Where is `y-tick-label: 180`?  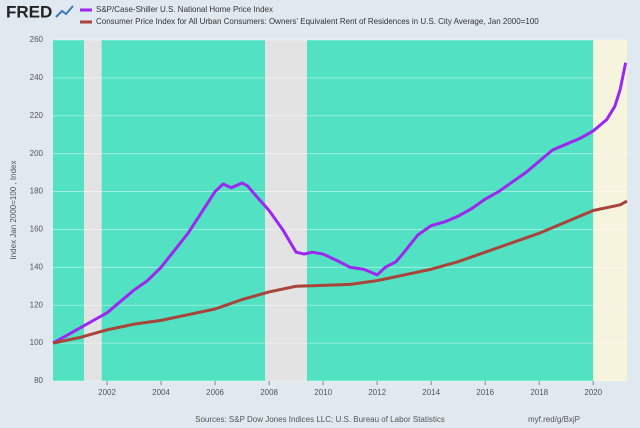 y-tick-label: 180 is located at coordinates (37, 191).